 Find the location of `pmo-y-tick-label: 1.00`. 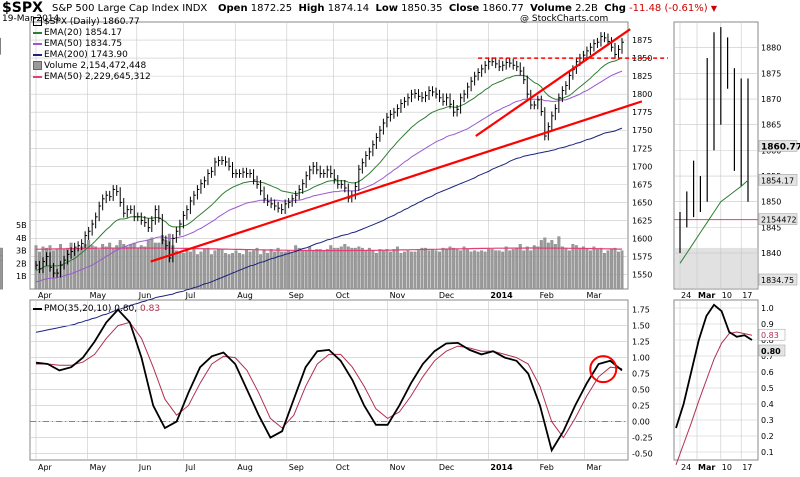

pmo-y-tick-label: 1.00 is located at coordinates (641, 358).